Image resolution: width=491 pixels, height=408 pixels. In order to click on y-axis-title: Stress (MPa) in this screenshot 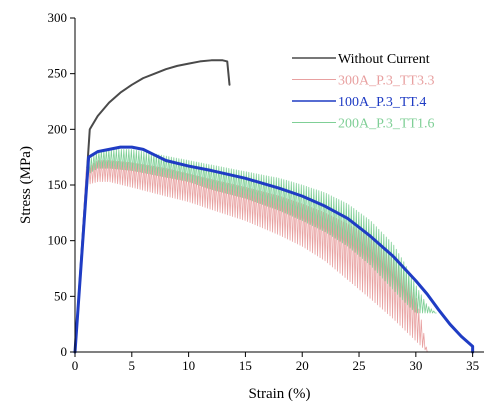, I will do `click(26, 185)`.